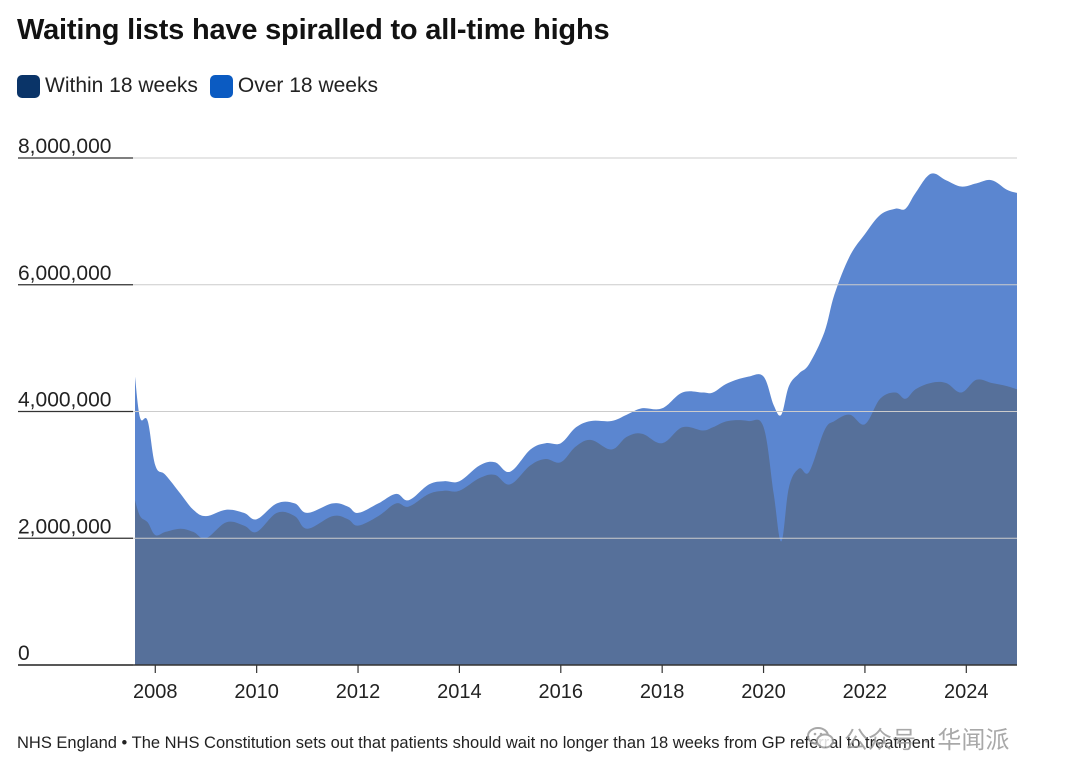  I want to click on watermark-text: 公众号 · 华闻派, so click(927, 740).